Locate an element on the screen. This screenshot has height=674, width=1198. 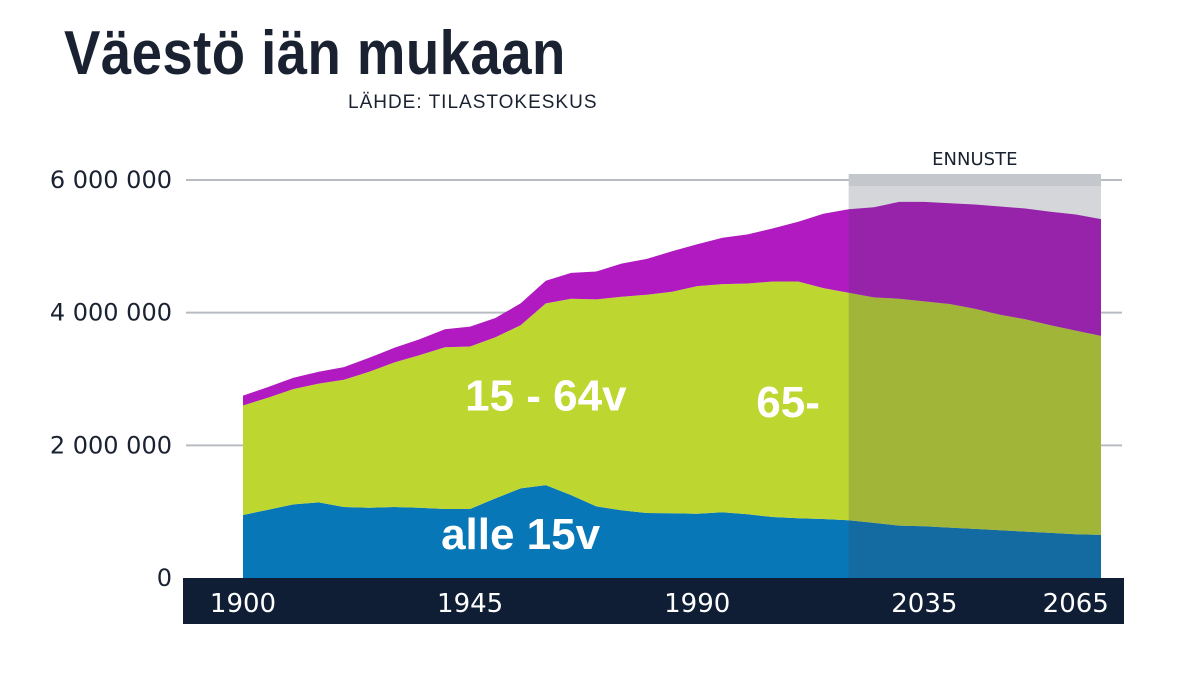
forecast-overlay is located at coordinates (974, 382).